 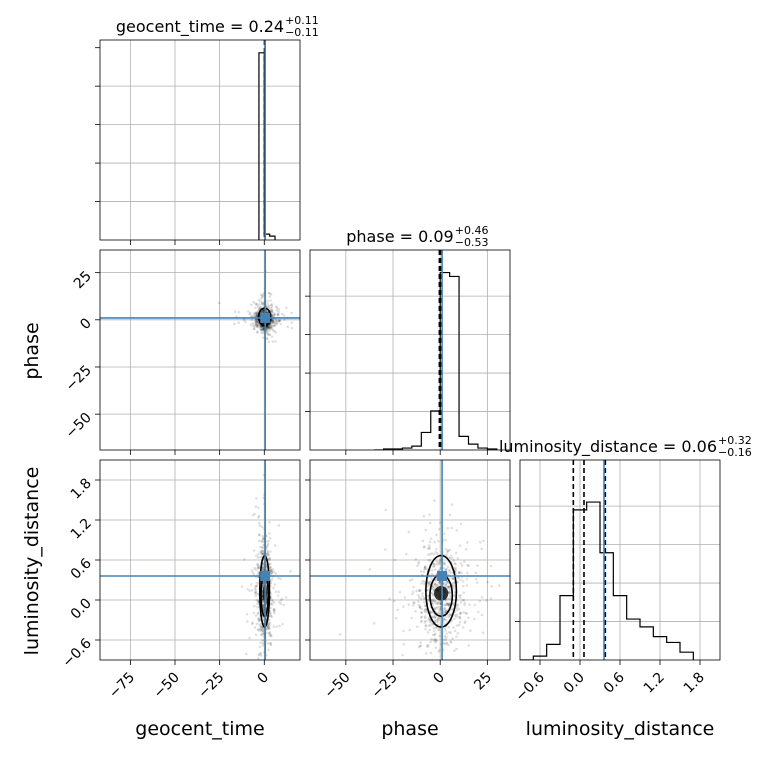 I want to click on title-luminosity-distance: luminosity_distance = 0.06, so click(x=608, y=447).